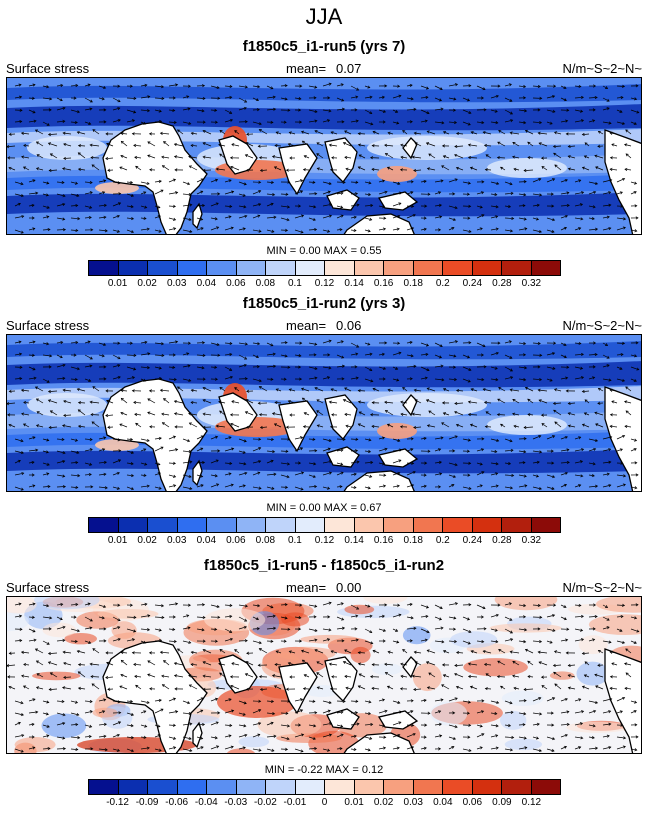 Image resolution: width=648 pixels, height=815 pixels. What do you see at coordinates (117, 283) in the screenshot?
I see `colorbar-tick-label: 0.01` at bounding box center [117, 283].